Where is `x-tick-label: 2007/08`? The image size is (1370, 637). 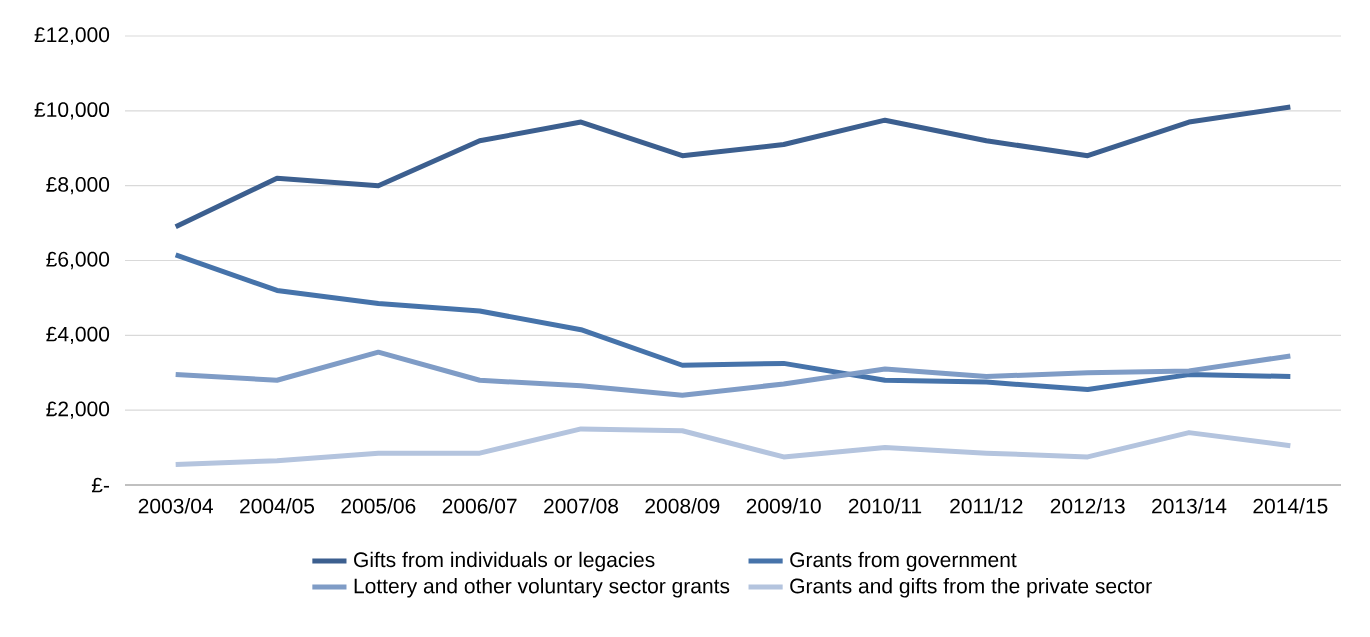 x-tick-label: 2007/08 is located at coordinates (581, 506).